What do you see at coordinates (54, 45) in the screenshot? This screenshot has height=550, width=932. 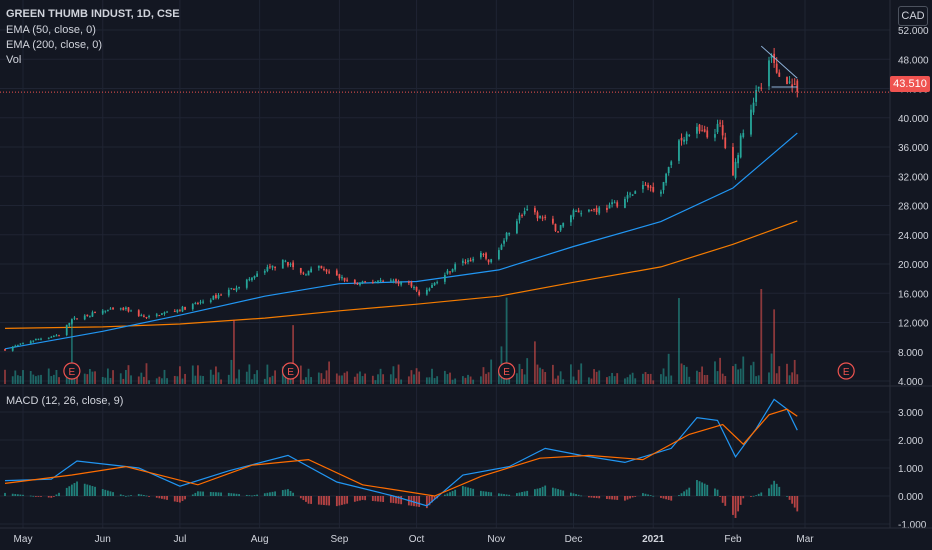 I see `ema-200-legend: EMA (200, close, 0)` at bounding box center [54, 45].